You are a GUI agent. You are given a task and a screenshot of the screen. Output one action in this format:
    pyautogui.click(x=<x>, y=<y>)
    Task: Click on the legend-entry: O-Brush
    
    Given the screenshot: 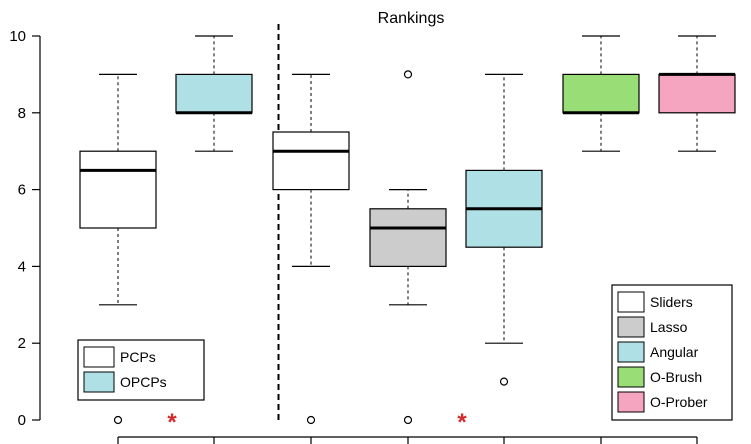 What is the action you would take?
    pyautogui.click(x=659, y=377)
    